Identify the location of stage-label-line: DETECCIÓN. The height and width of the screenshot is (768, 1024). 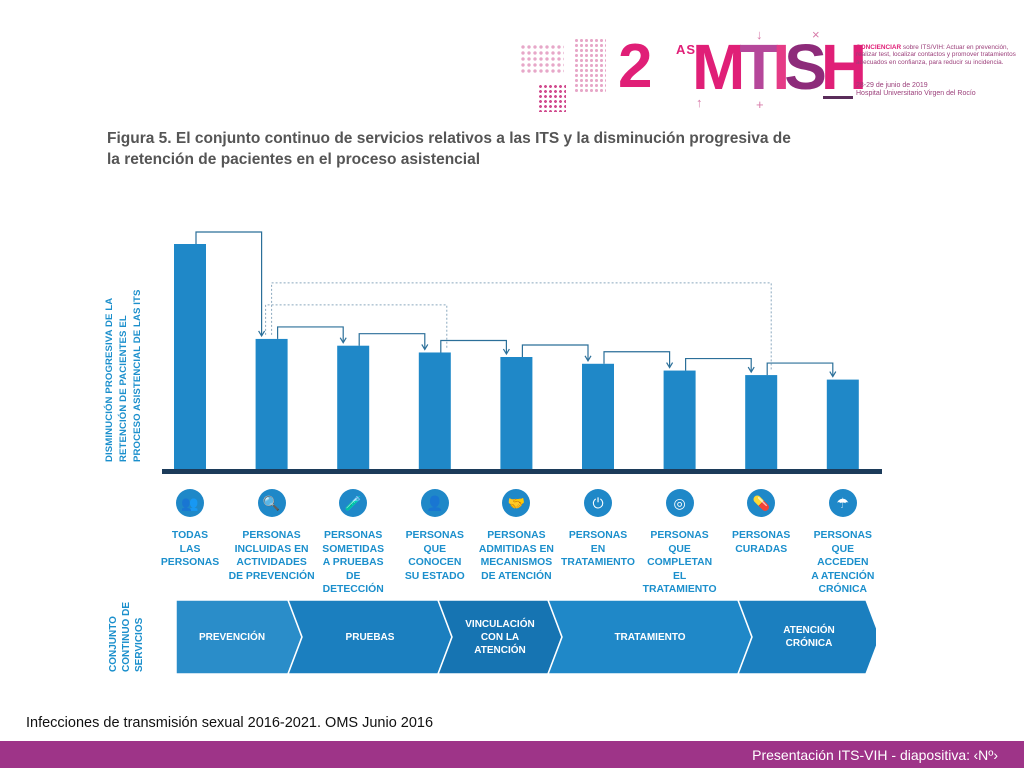
(353, 590).